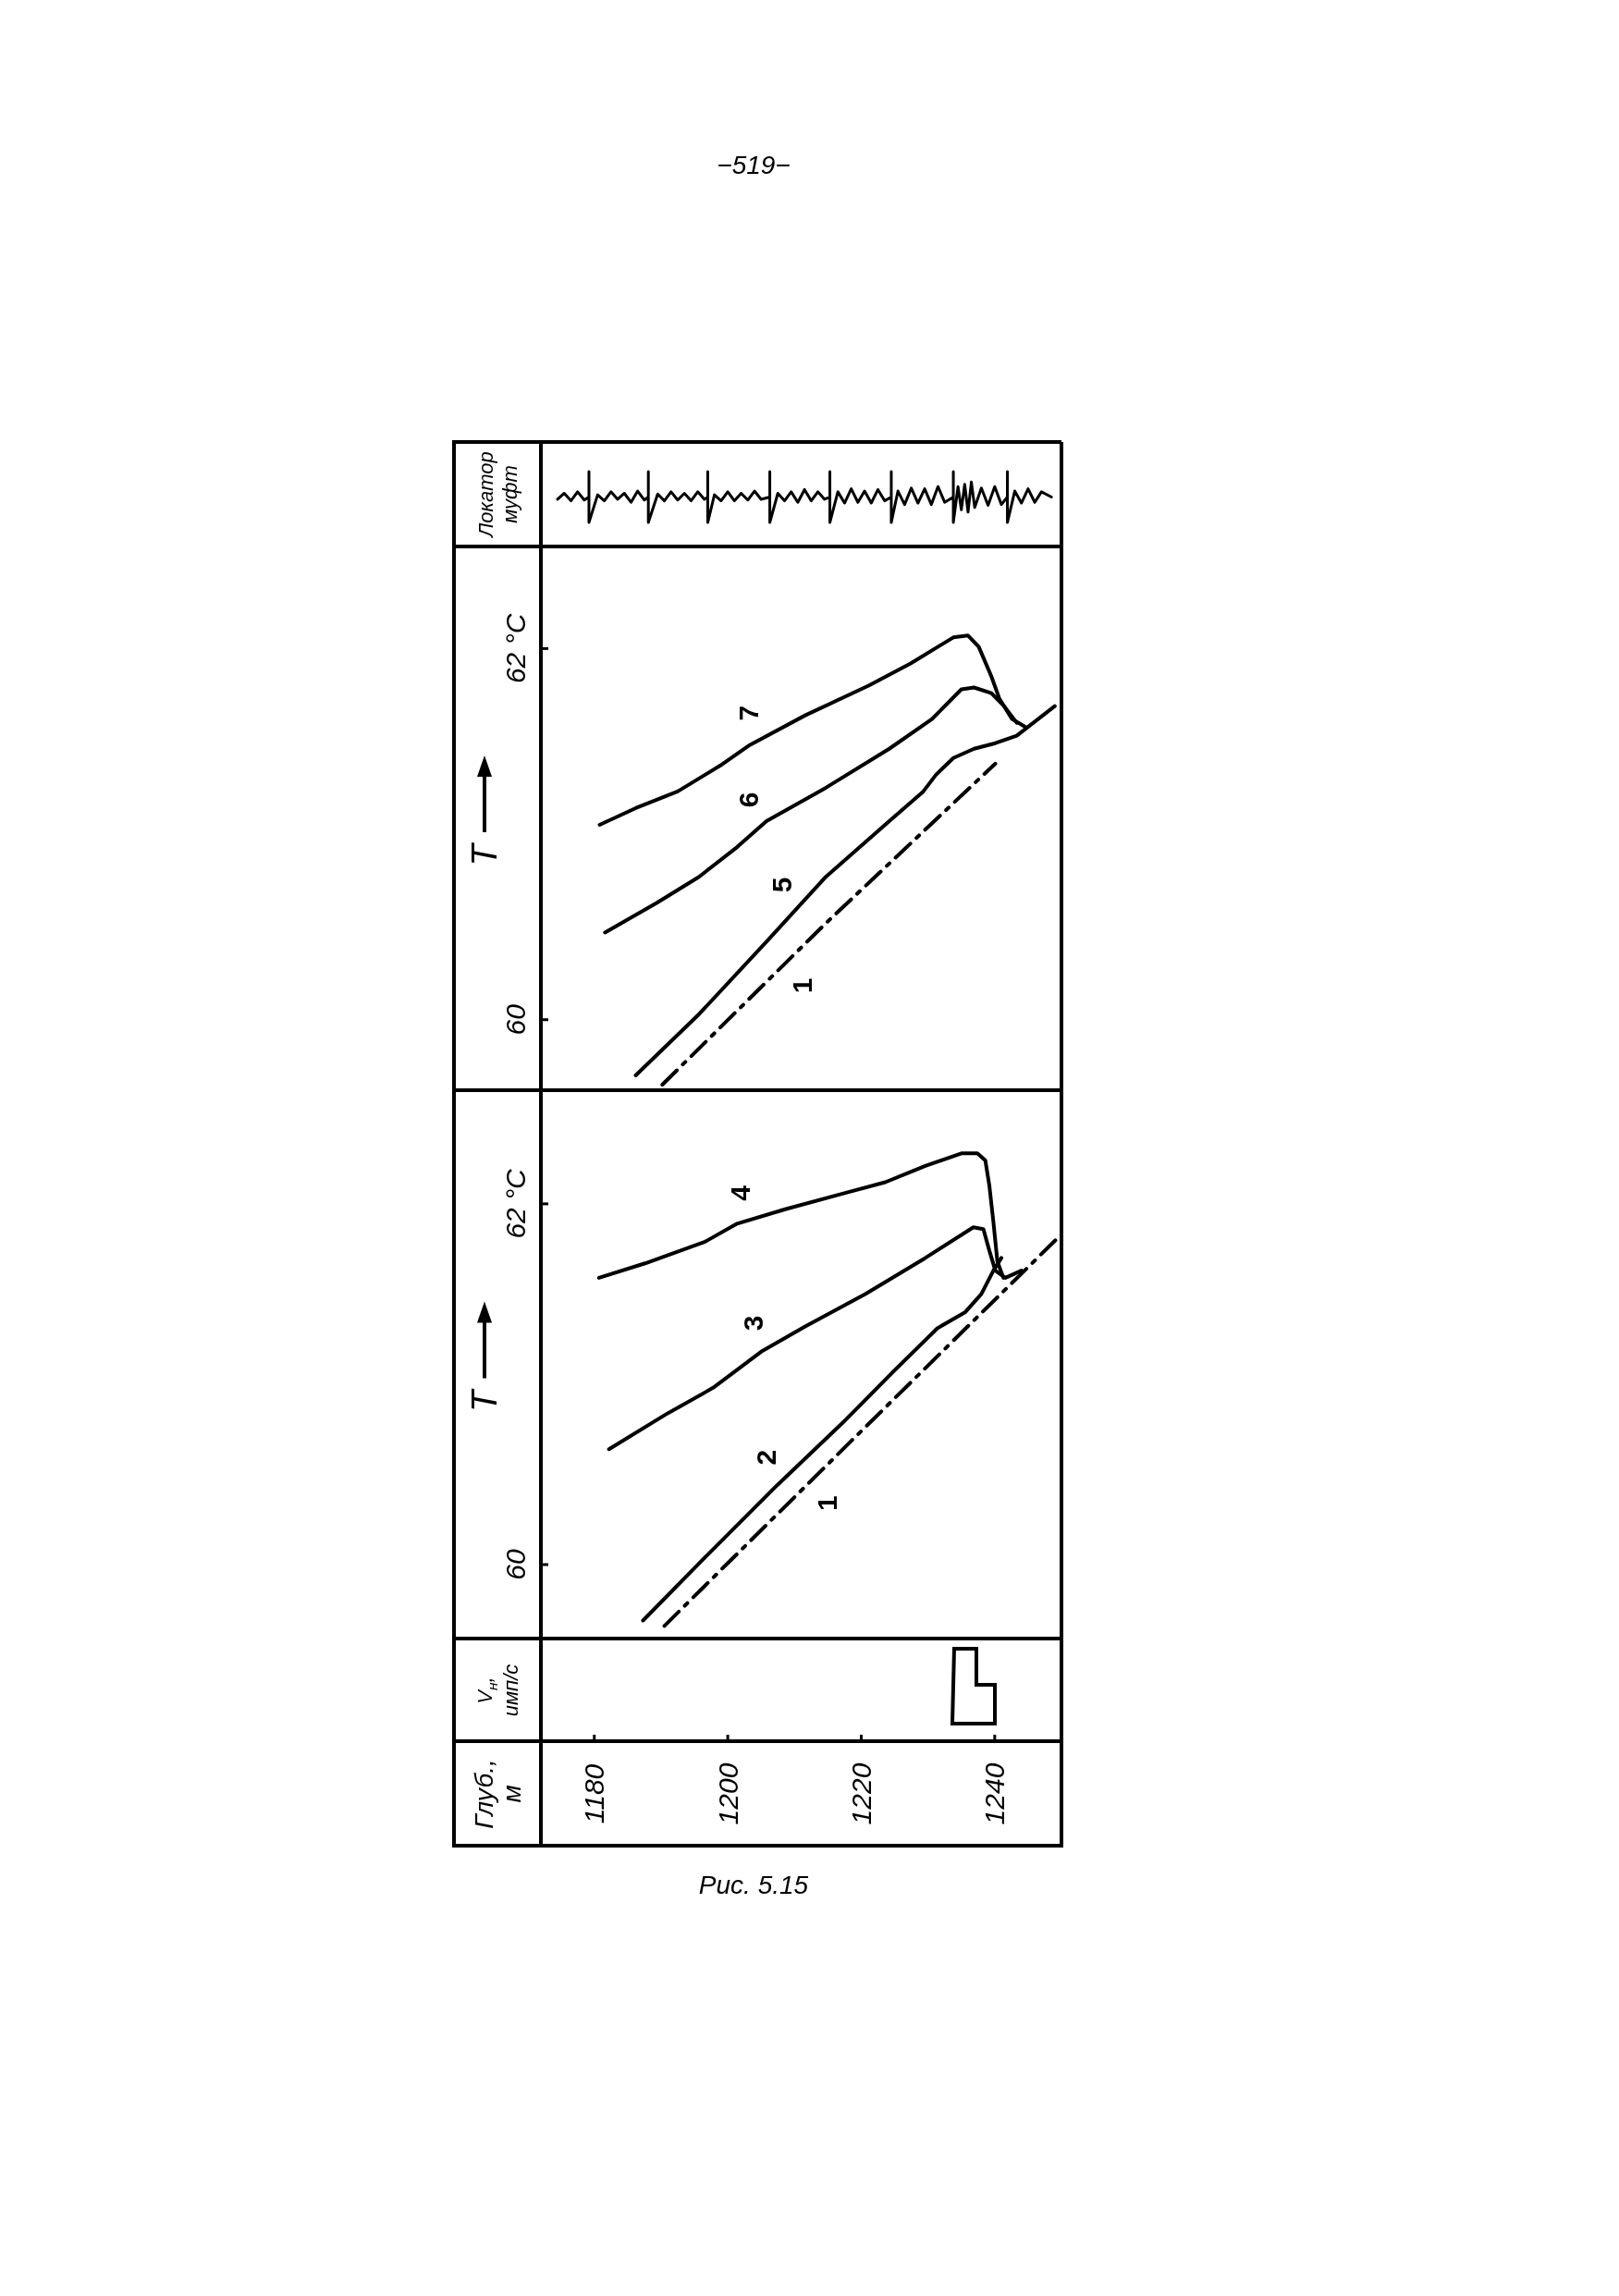 Image resolution: width=1619 pixels, height=2296 pixels. What do you see at coordinates (782, 885) in the screenshot?
I see `text: 5` at bounding box center [782, 885].